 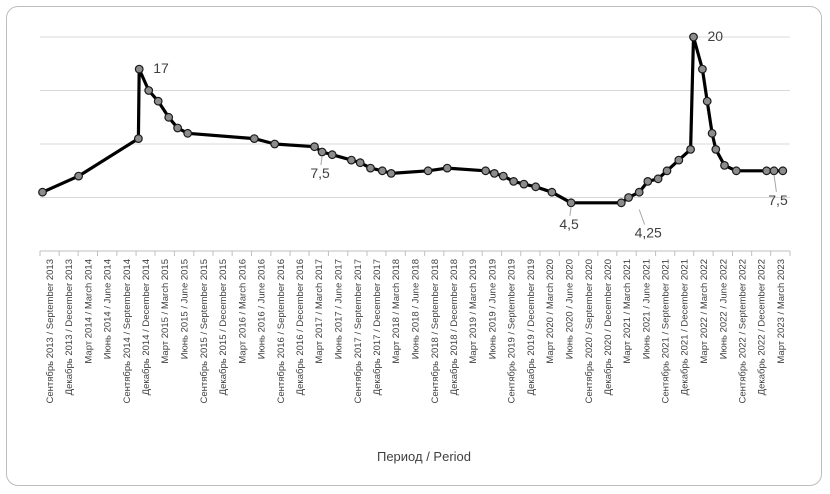 What do you see at coordinates (723, 309) in the screenshot?
I see `x-tick-label: Июнь 2022 / June 2022` at bounding box center [723, 309].